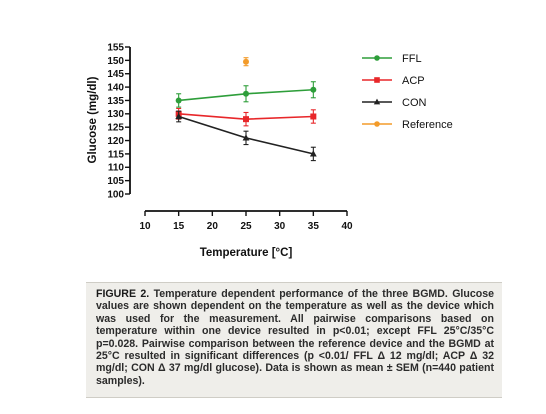 The image size is (546, 414). I want to click on chart-series, so click(246, 109).